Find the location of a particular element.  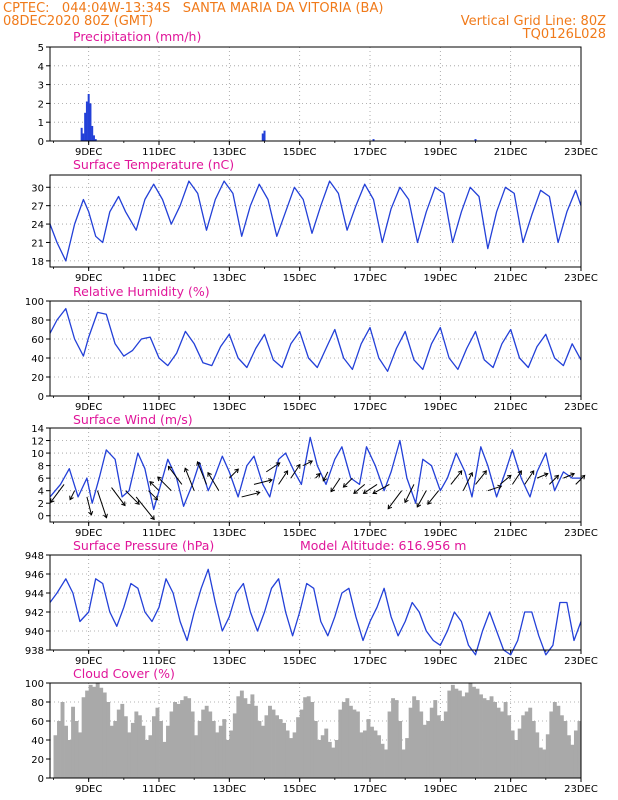

precip-xtick-label: 19DEC is located at coordinates (440, 152).